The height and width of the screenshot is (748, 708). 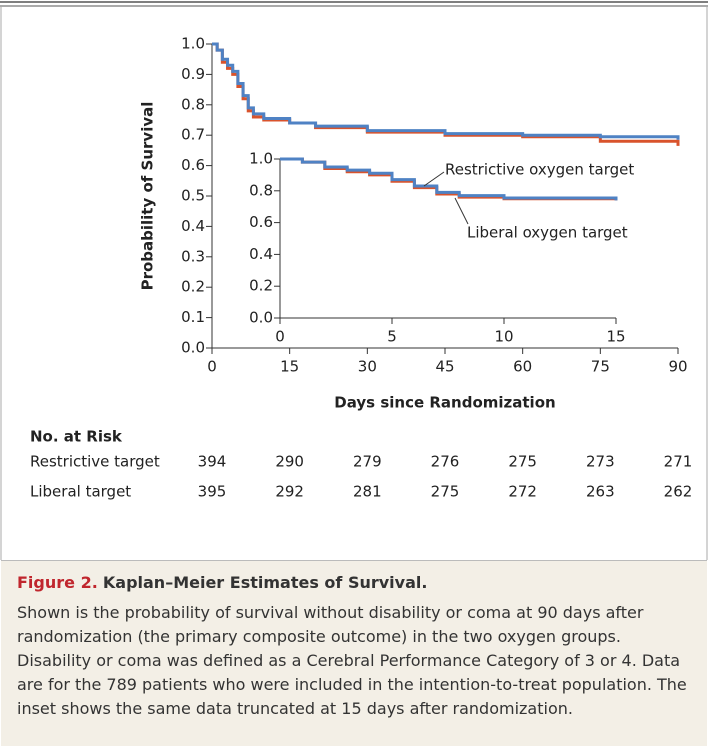 What do you see at coordinates (95, 462) in the screenshot?
I see `risk-row-label: Restrictive target` at bounding box center [95, 462].